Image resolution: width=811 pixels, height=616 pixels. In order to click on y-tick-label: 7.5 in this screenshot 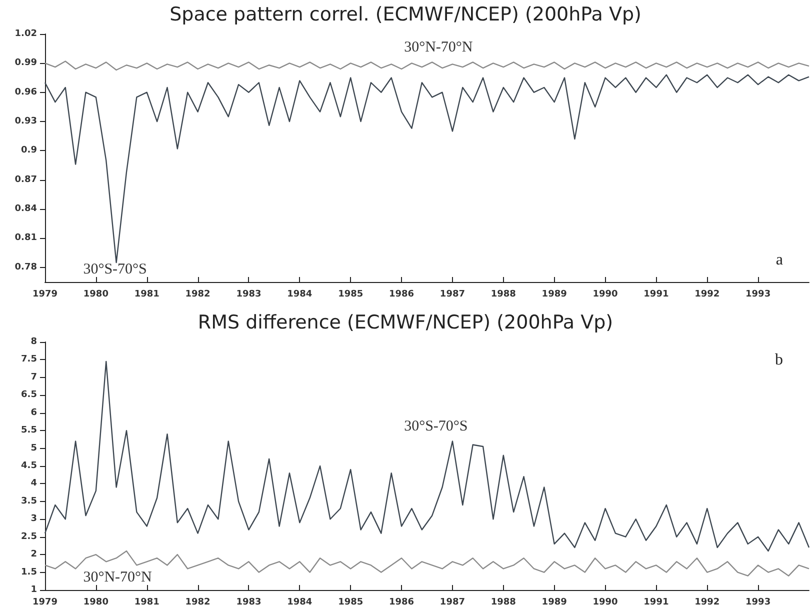, I will do `click(29, 359)`.